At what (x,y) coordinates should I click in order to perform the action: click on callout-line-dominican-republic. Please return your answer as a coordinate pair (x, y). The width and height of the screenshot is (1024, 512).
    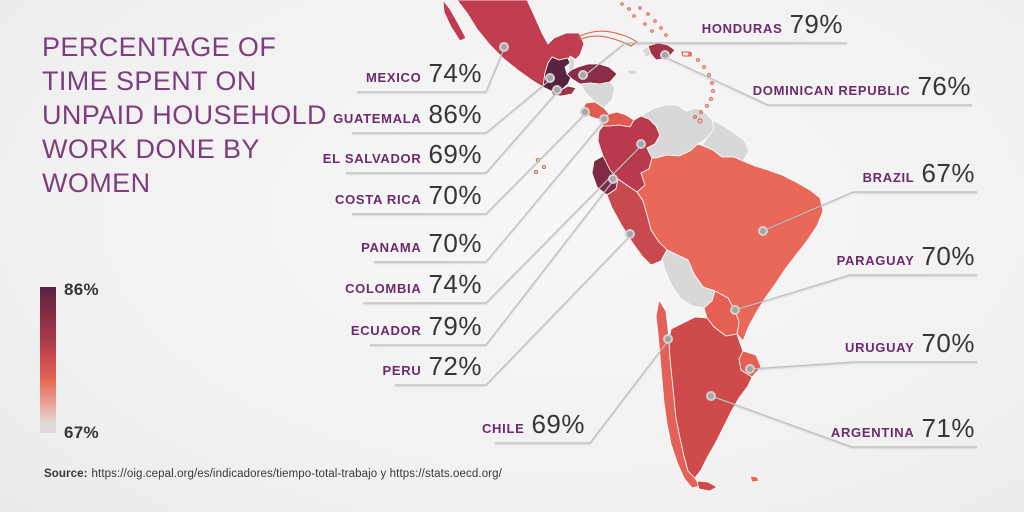
    Looking at the image, I should click on (818, 81).